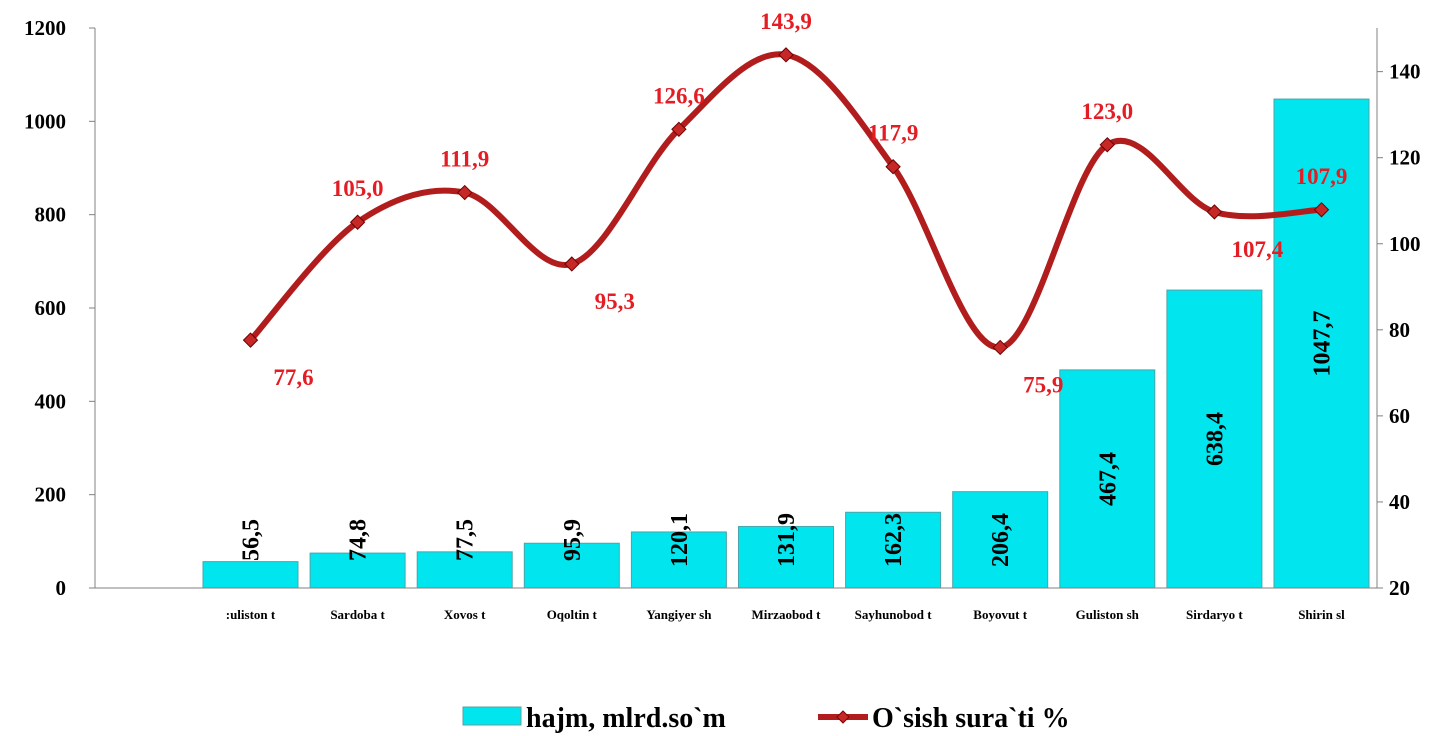 This screenshot has height=736, width=1447. I want to click on category-label: Boyovut t, so click(1000, 614).